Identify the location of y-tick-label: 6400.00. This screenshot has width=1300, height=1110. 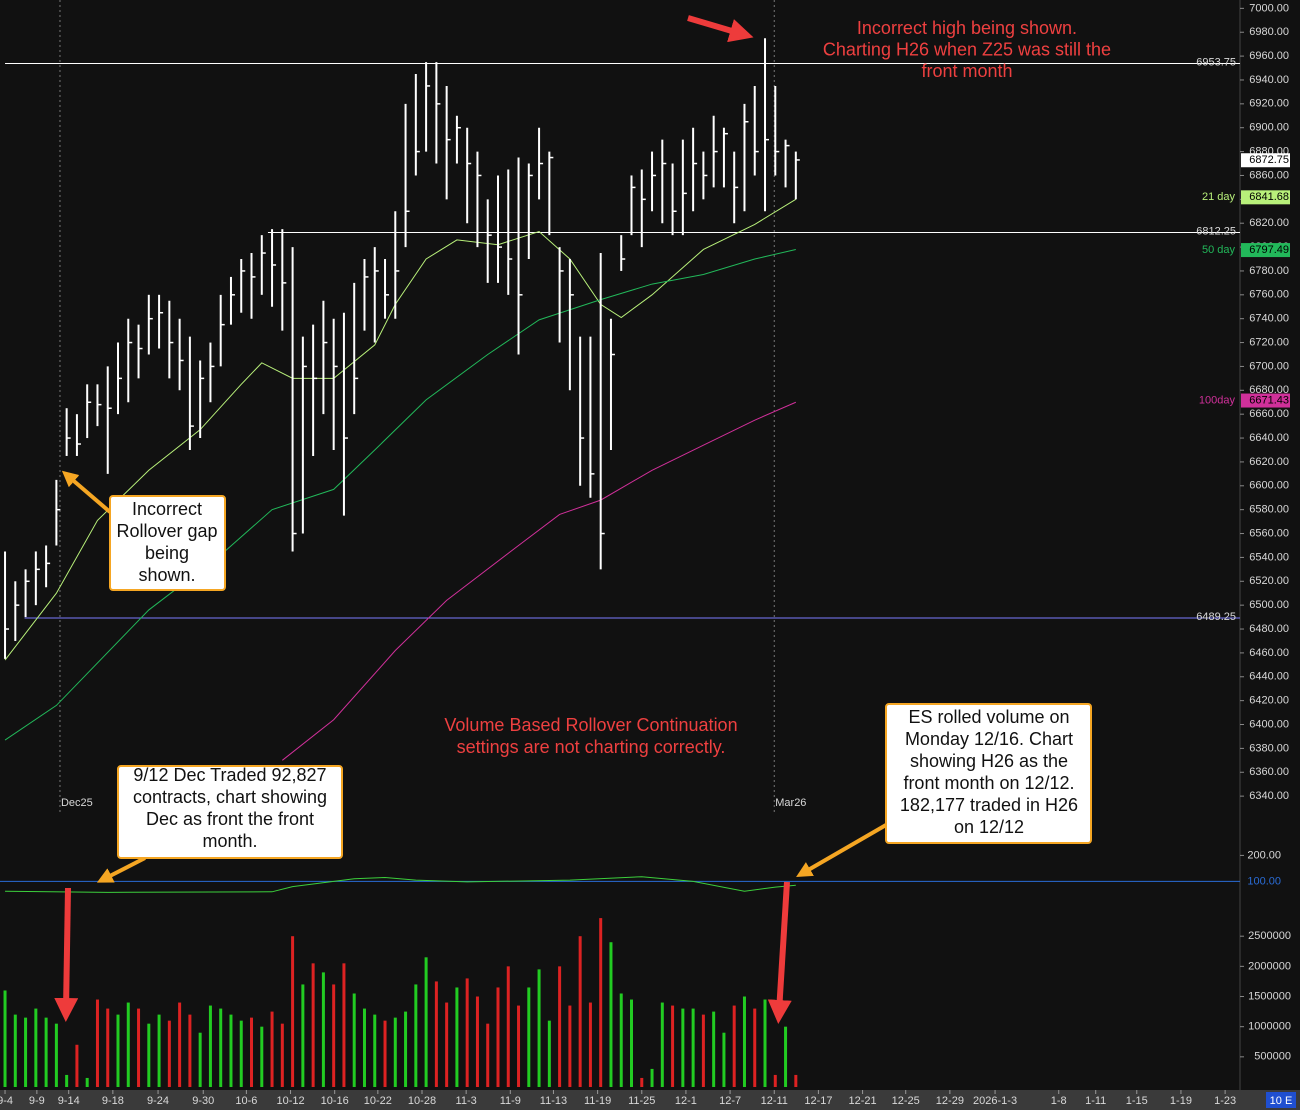
(1269, 724).